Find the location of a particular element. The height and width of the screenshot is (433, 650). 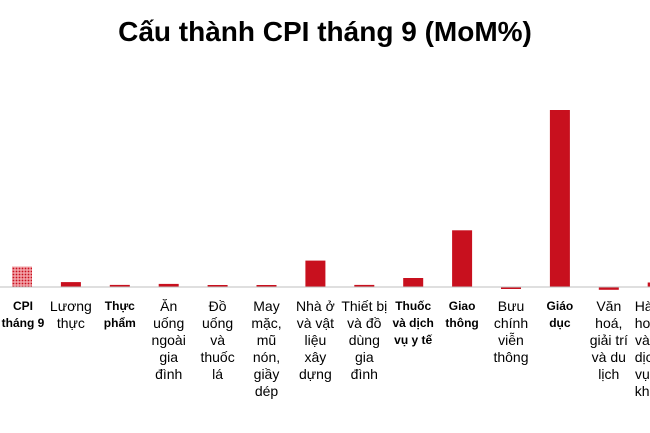

category-label-1: Lương thực is located at coordinates (70, 314).